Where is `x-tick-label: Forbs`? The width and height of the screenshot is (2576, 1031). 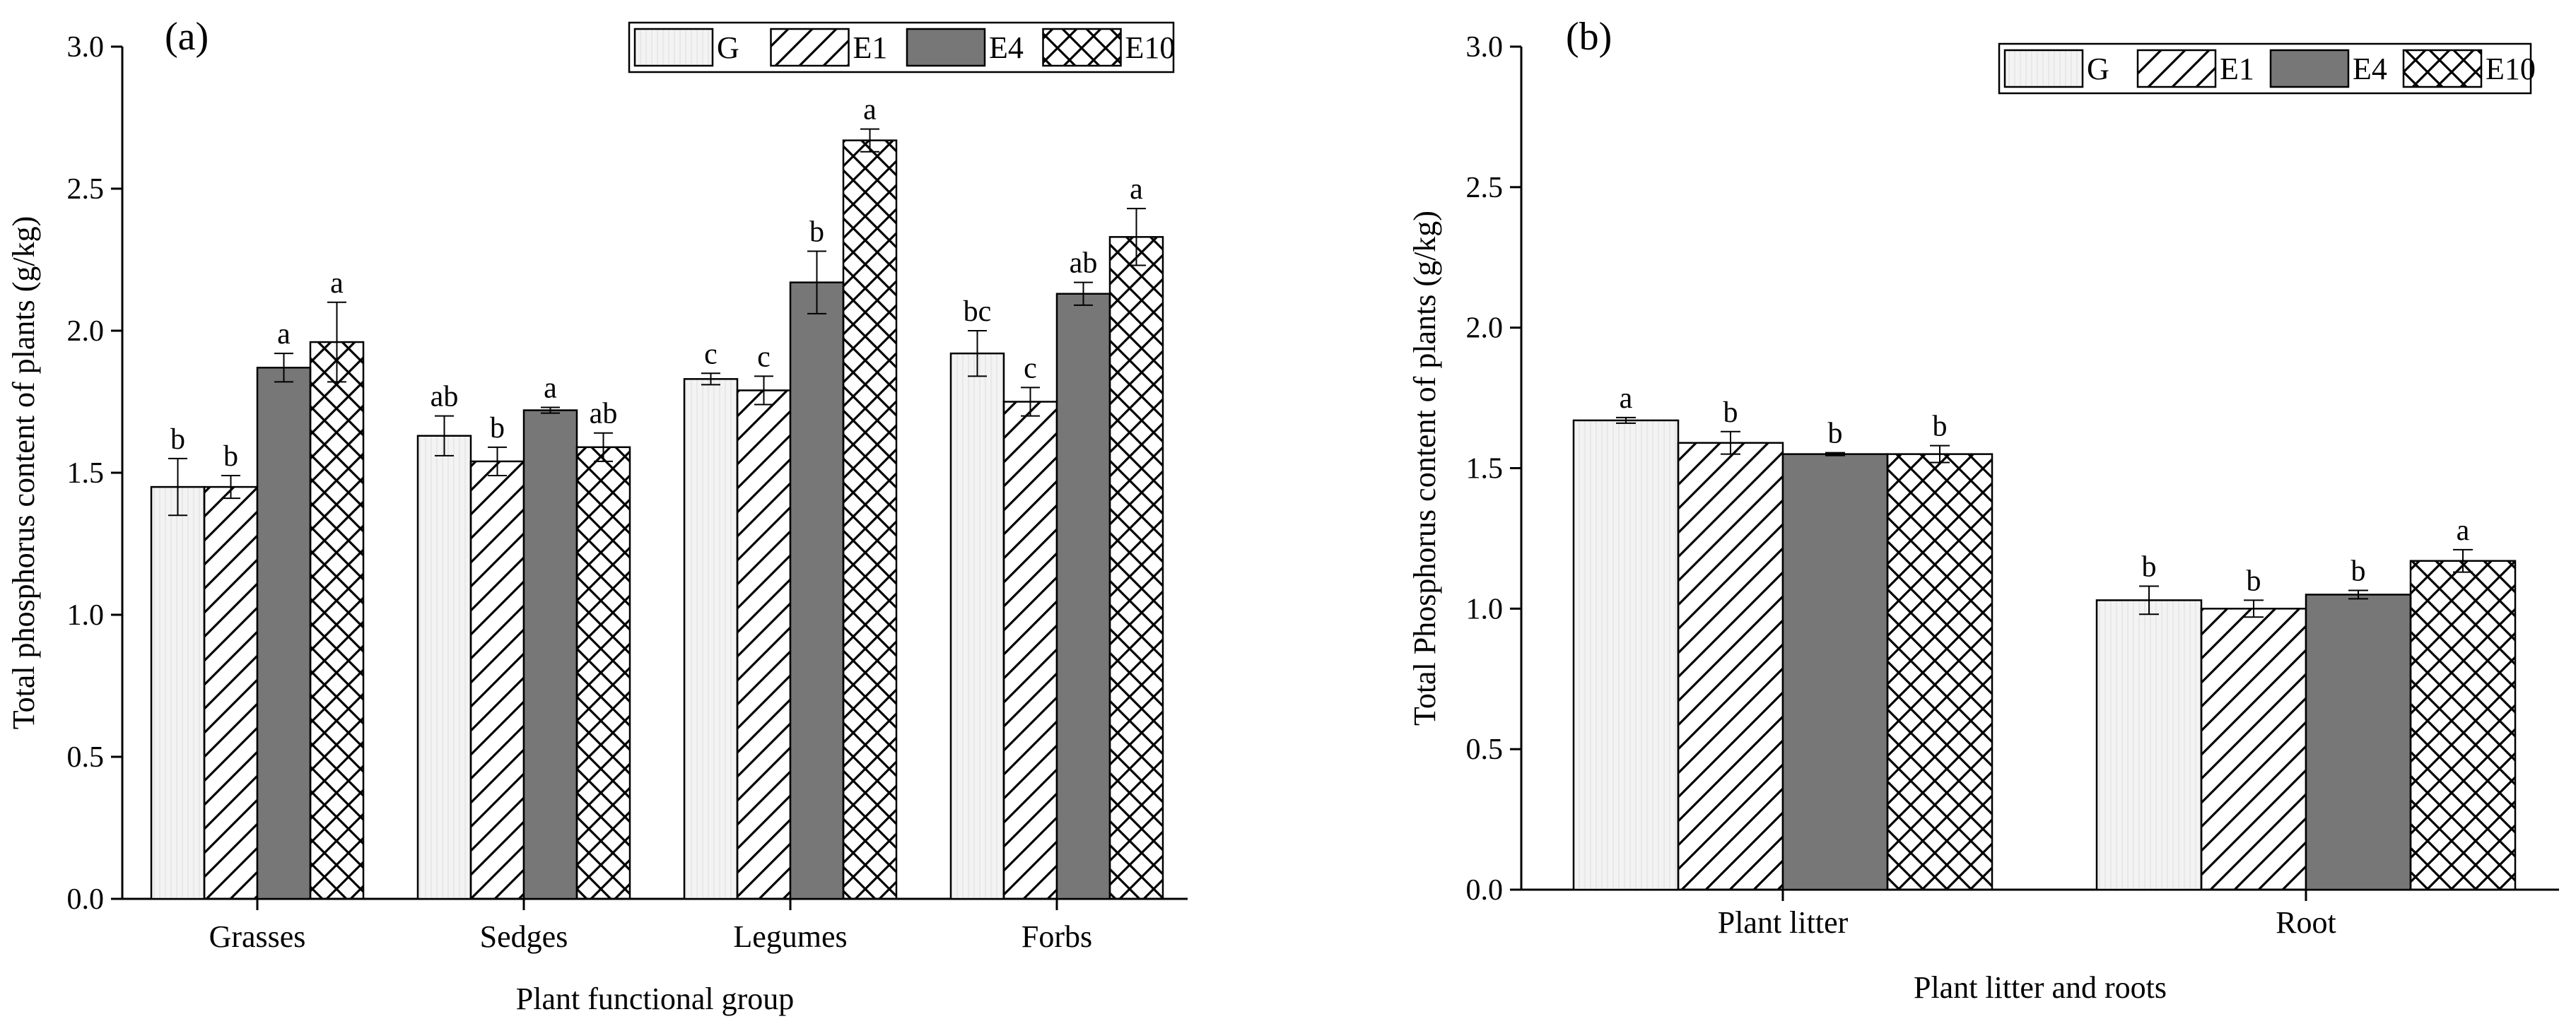 x-tick-label: Forbs is located at coordinates (1056, 936).